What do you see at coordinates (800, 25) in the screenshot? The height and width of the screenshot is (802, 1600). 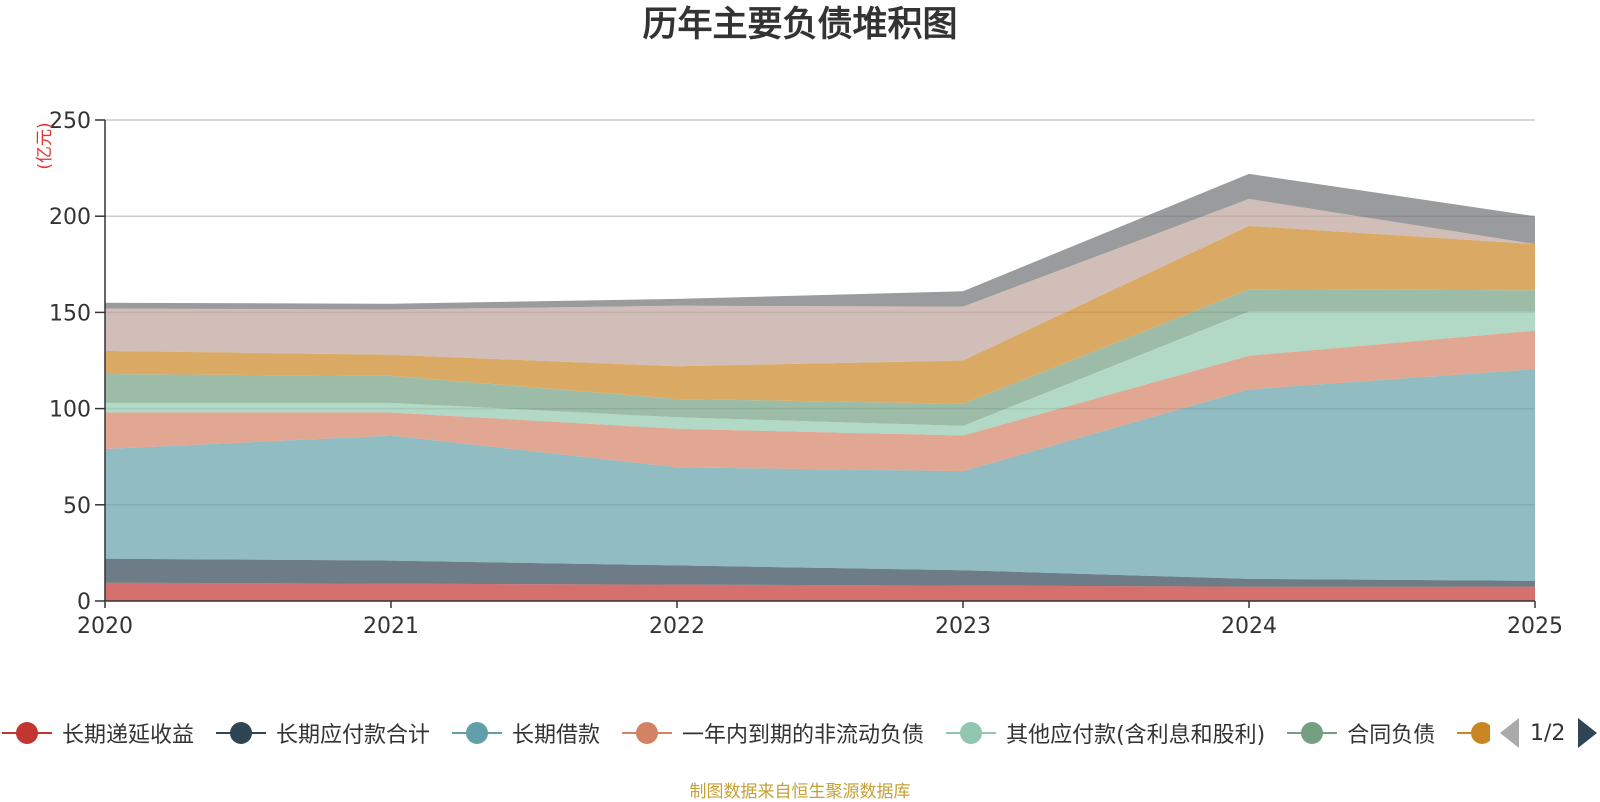 I see `chart-title: 历年主要负债堆积图` at bounding box center [800, 25].